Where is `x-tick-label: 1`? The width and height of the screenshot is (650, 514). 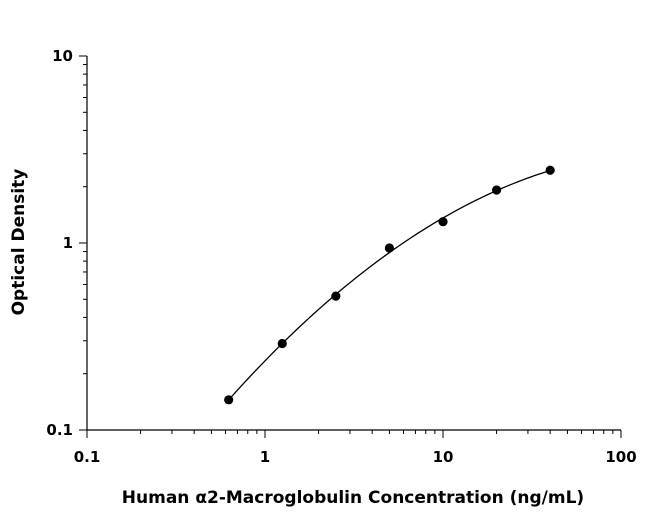
x-tick-label: 1 is located at coordinates (265, 457).